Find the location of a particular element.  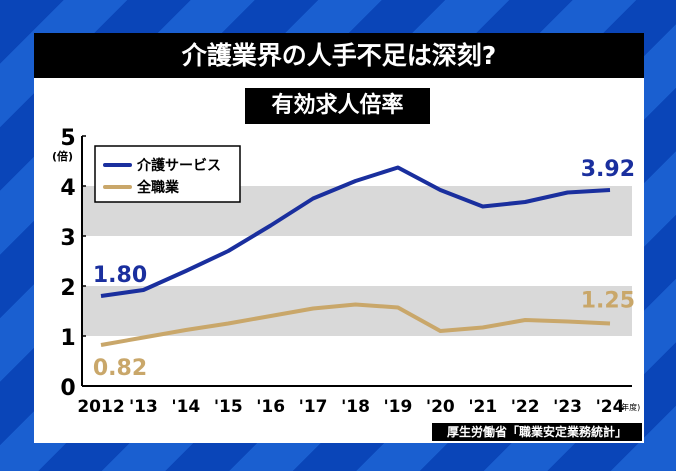

data-label: 0.82 is located at coordinates (120, 368).